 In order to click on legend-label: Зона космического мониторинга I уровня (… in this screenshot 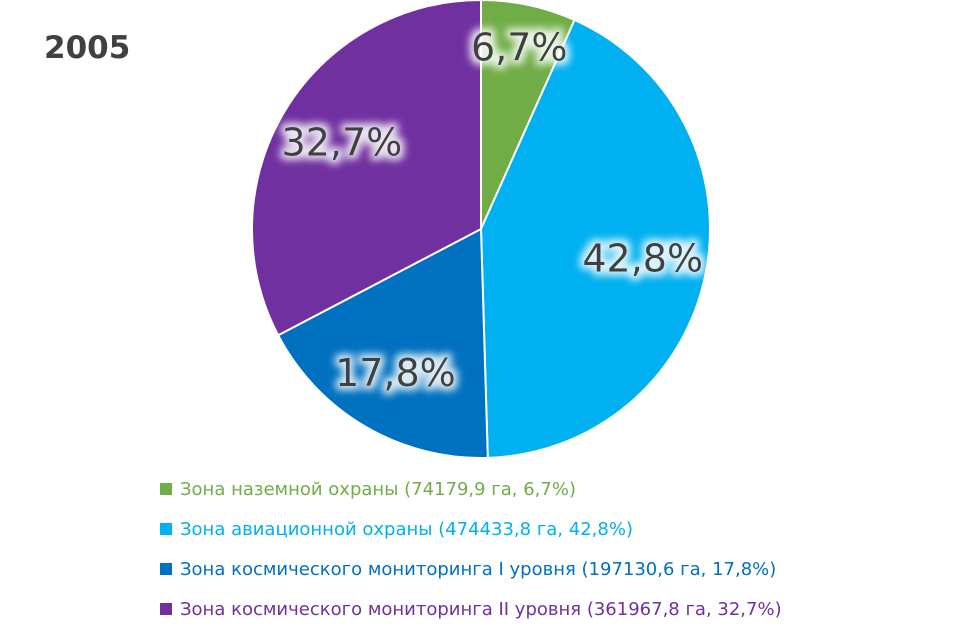, I will do `click(478, 569)`.